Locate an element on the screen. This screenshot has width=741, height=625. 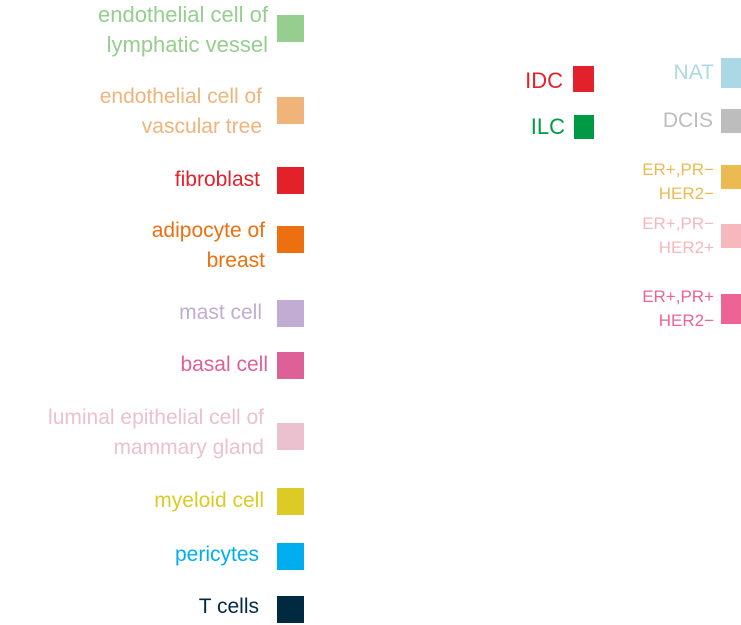
legend-item-idc: IDC is located at coordinates (537, 81).